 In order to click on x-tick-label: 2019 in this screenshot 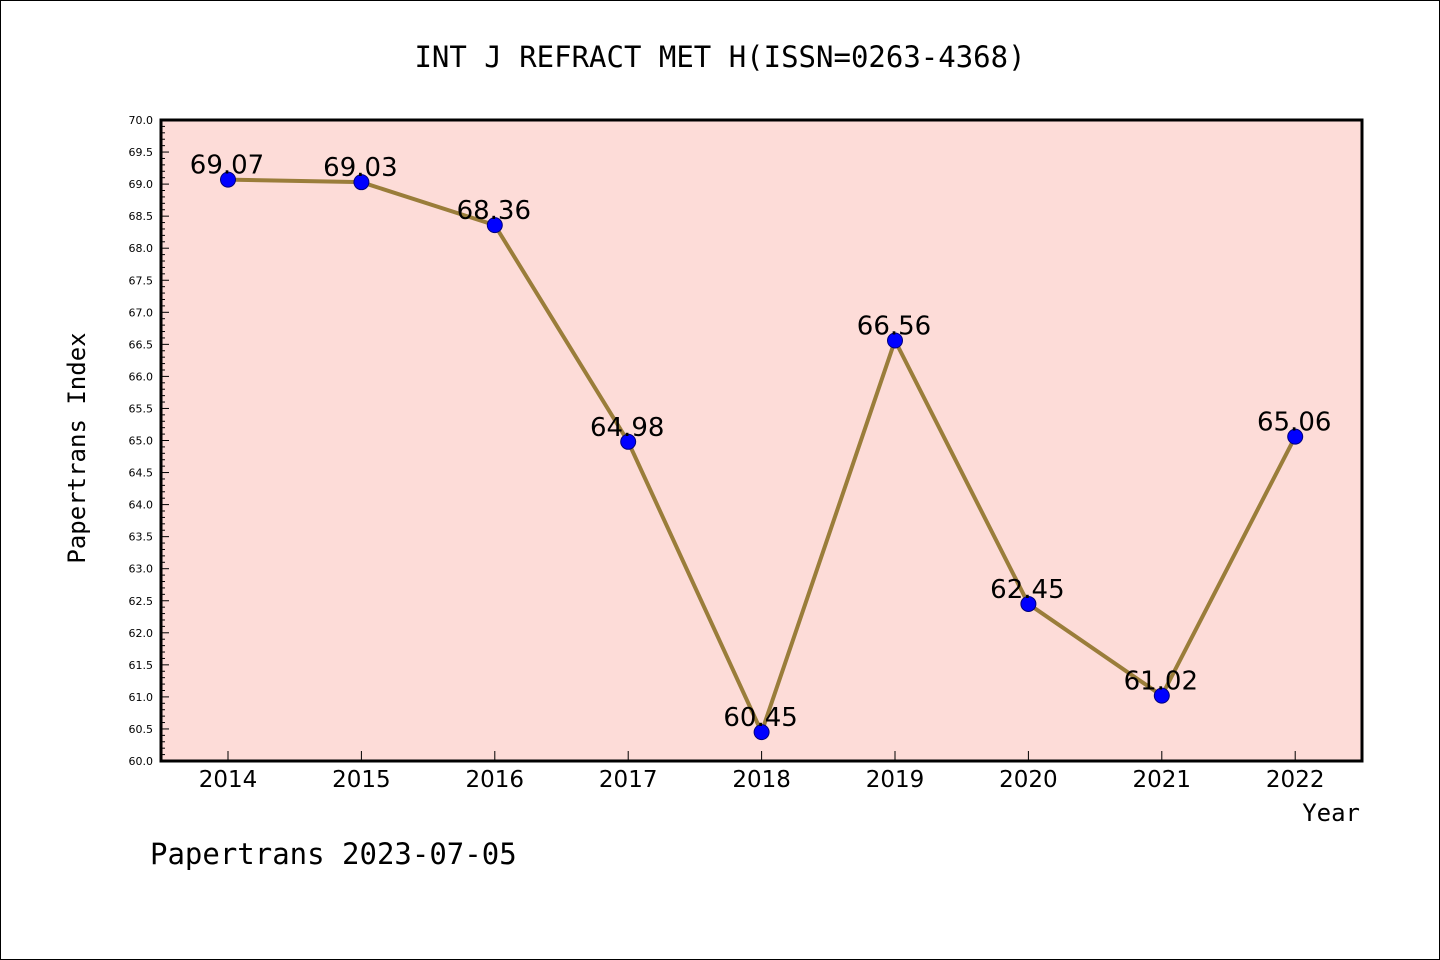, I will do `click(895, 780)`.